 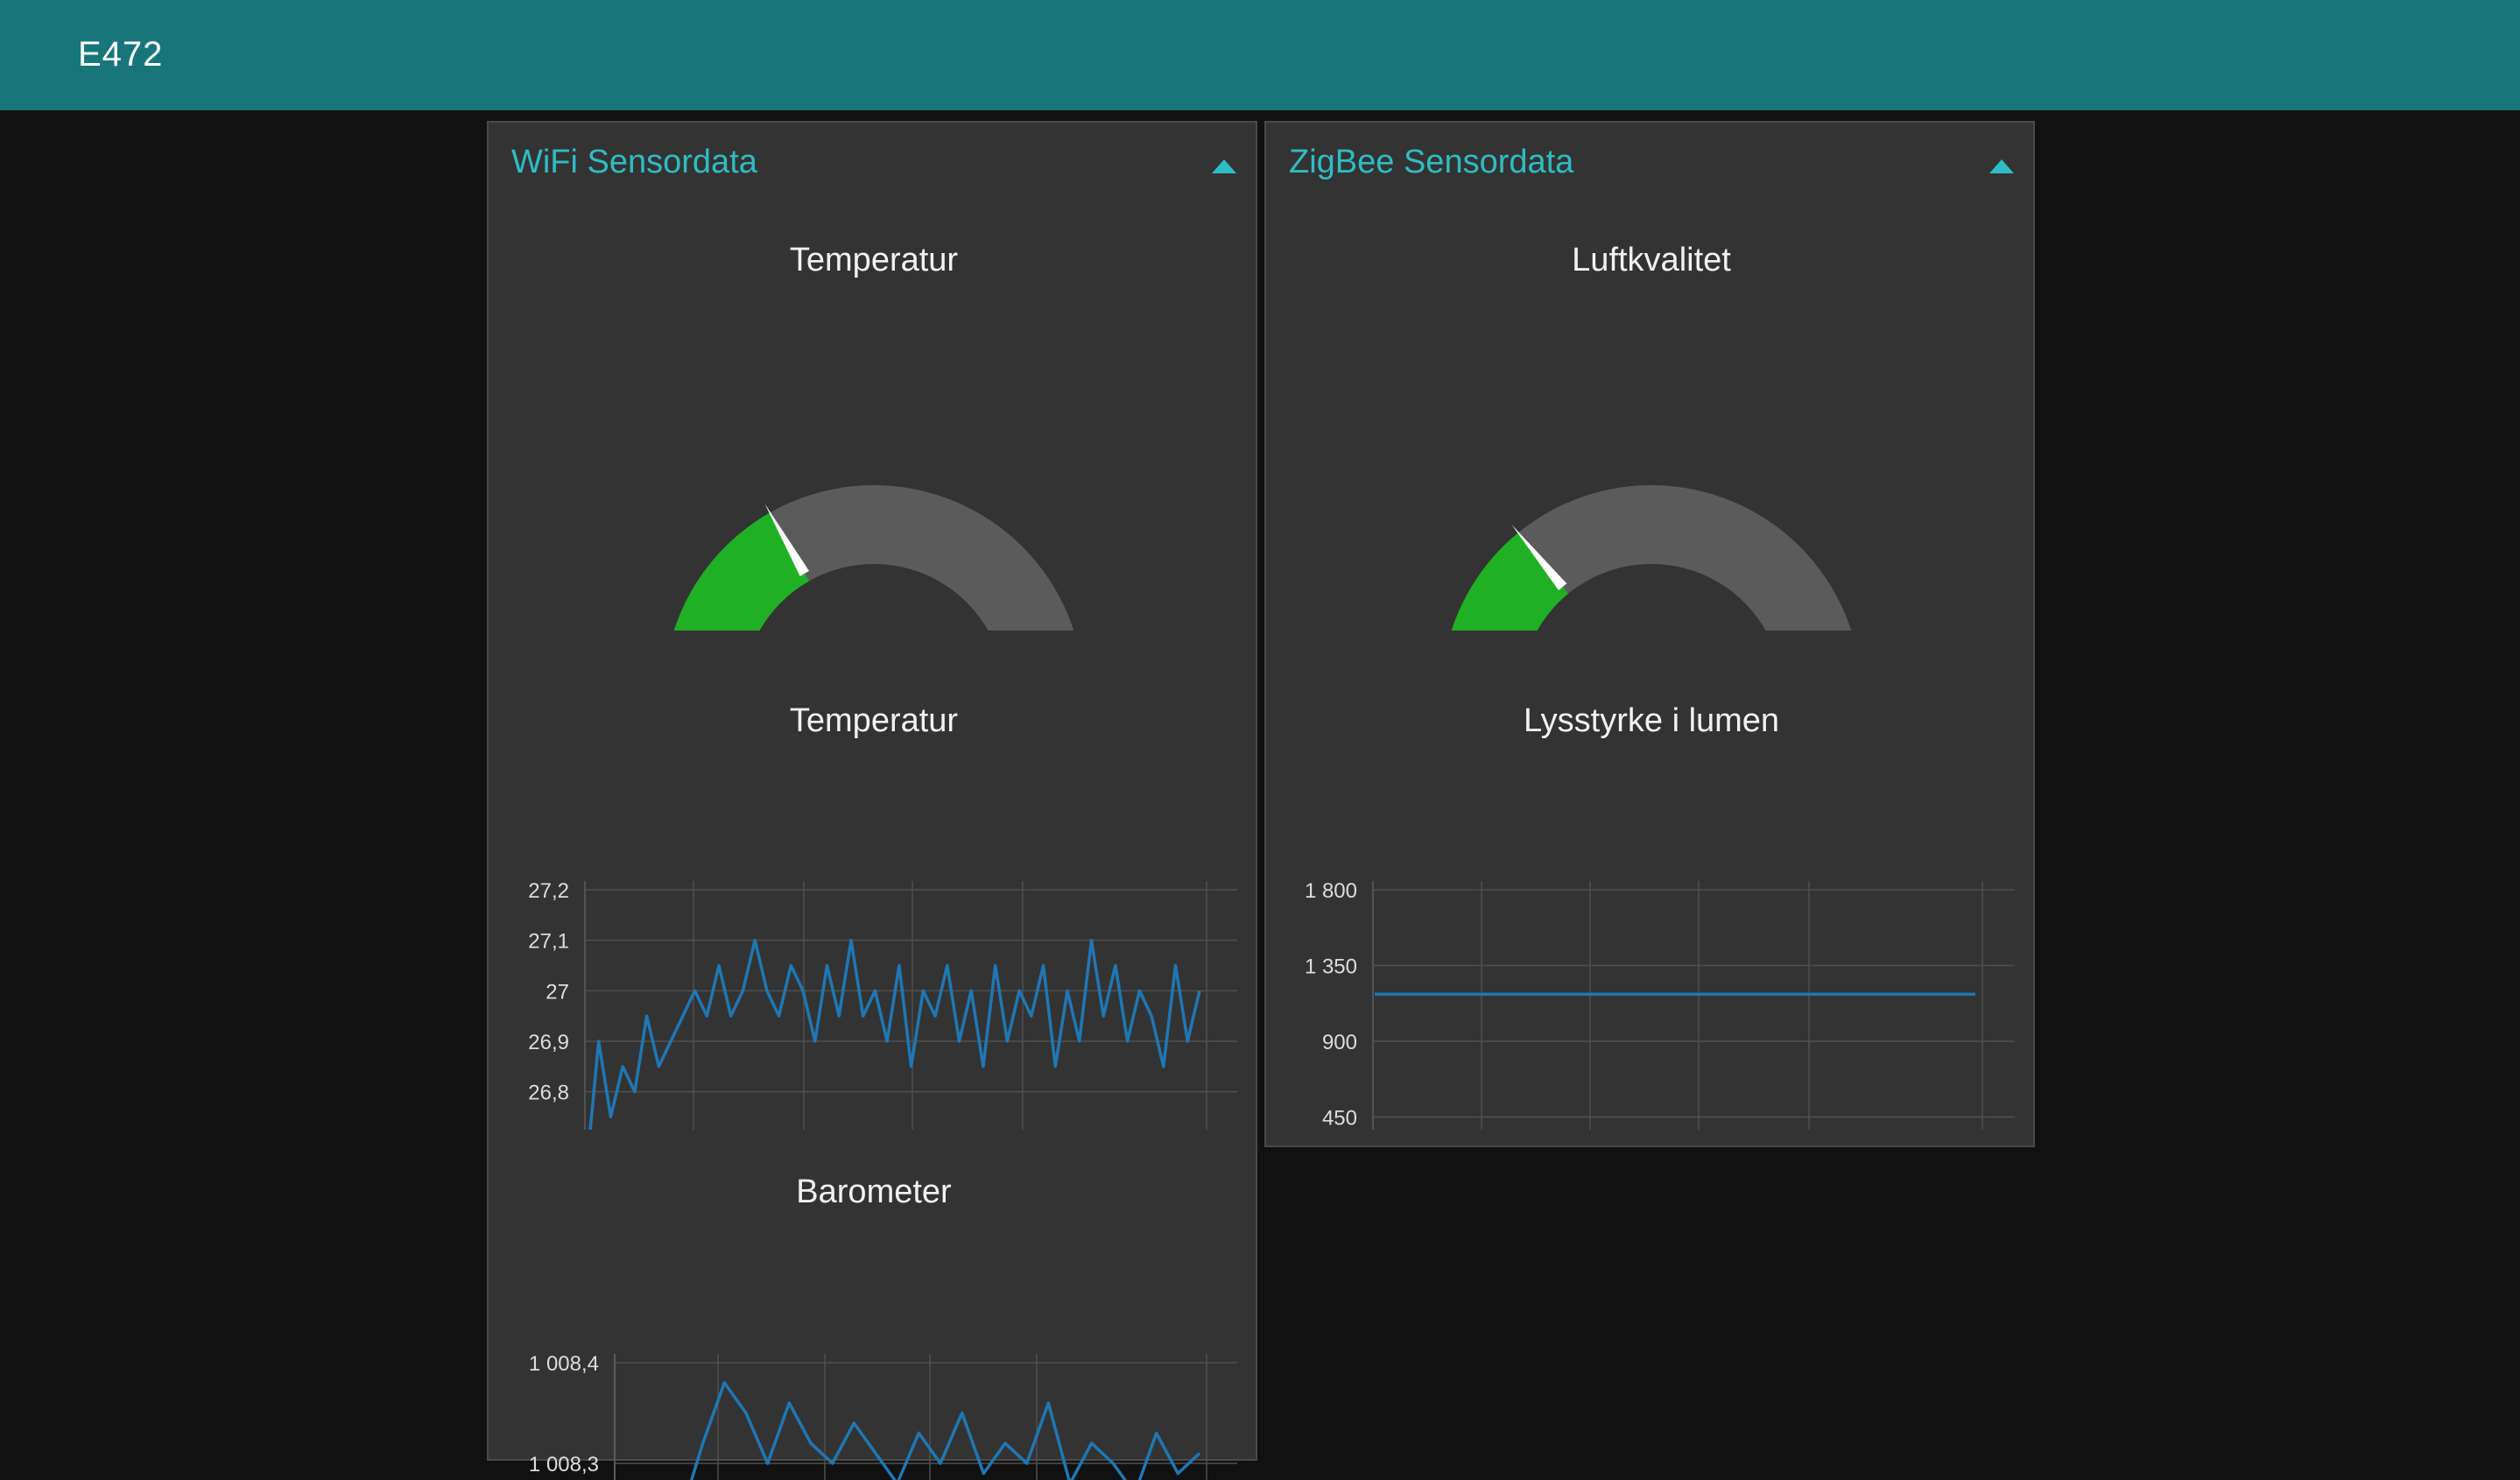 I want to click on group-title-wifi: WiFi Sensordata, so click(x=634, y=162).